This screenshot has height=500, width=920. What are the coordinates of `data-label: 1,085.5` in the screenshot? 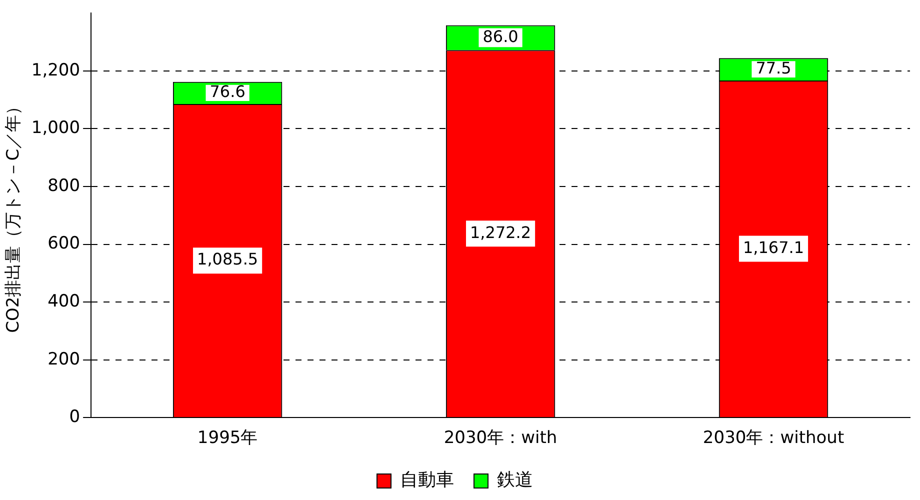 It's located at (227, 259).